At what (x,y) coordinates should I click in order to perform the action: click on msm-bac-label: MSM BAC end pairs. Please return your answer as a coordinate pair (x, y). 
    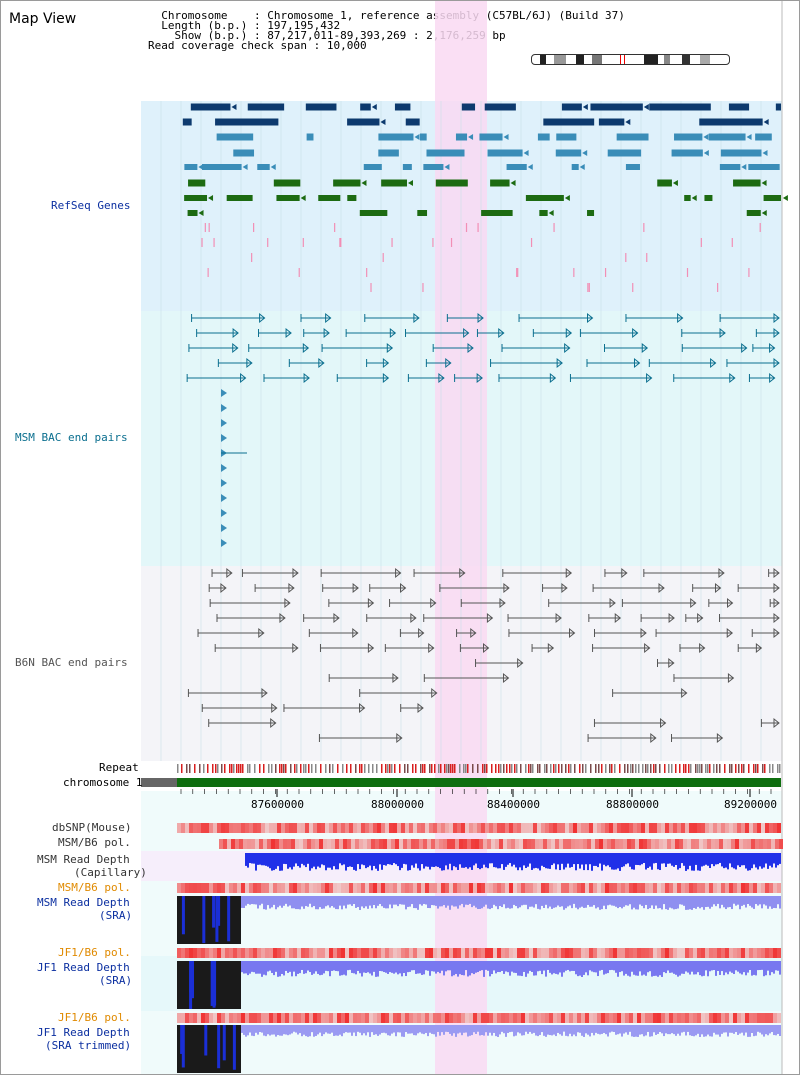
    Looking at the image, I should click on (71, 437).